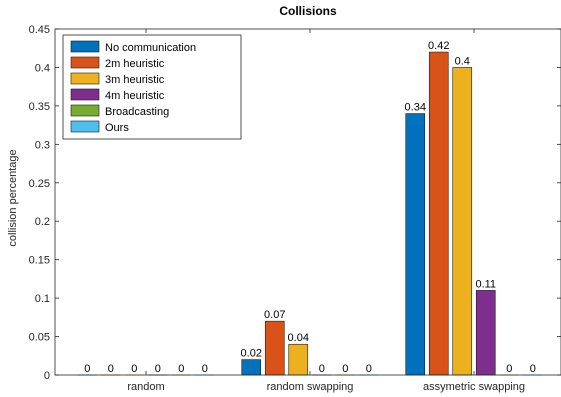  I want to click on bar-value-label: 0.11, so click(485, 284).